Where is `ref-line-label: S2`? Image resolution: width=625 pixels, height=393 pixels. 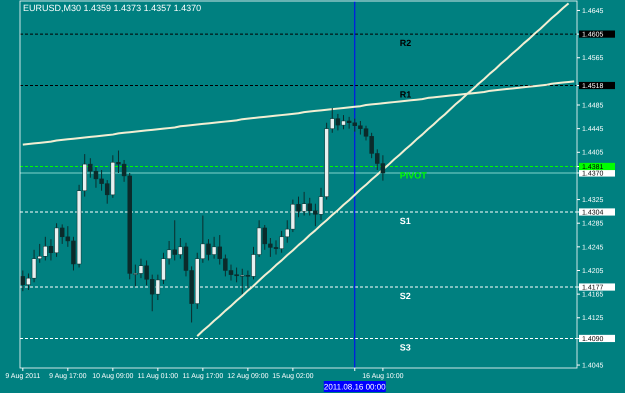
ref-line-label: S2 is located at coordinates (405, 296).